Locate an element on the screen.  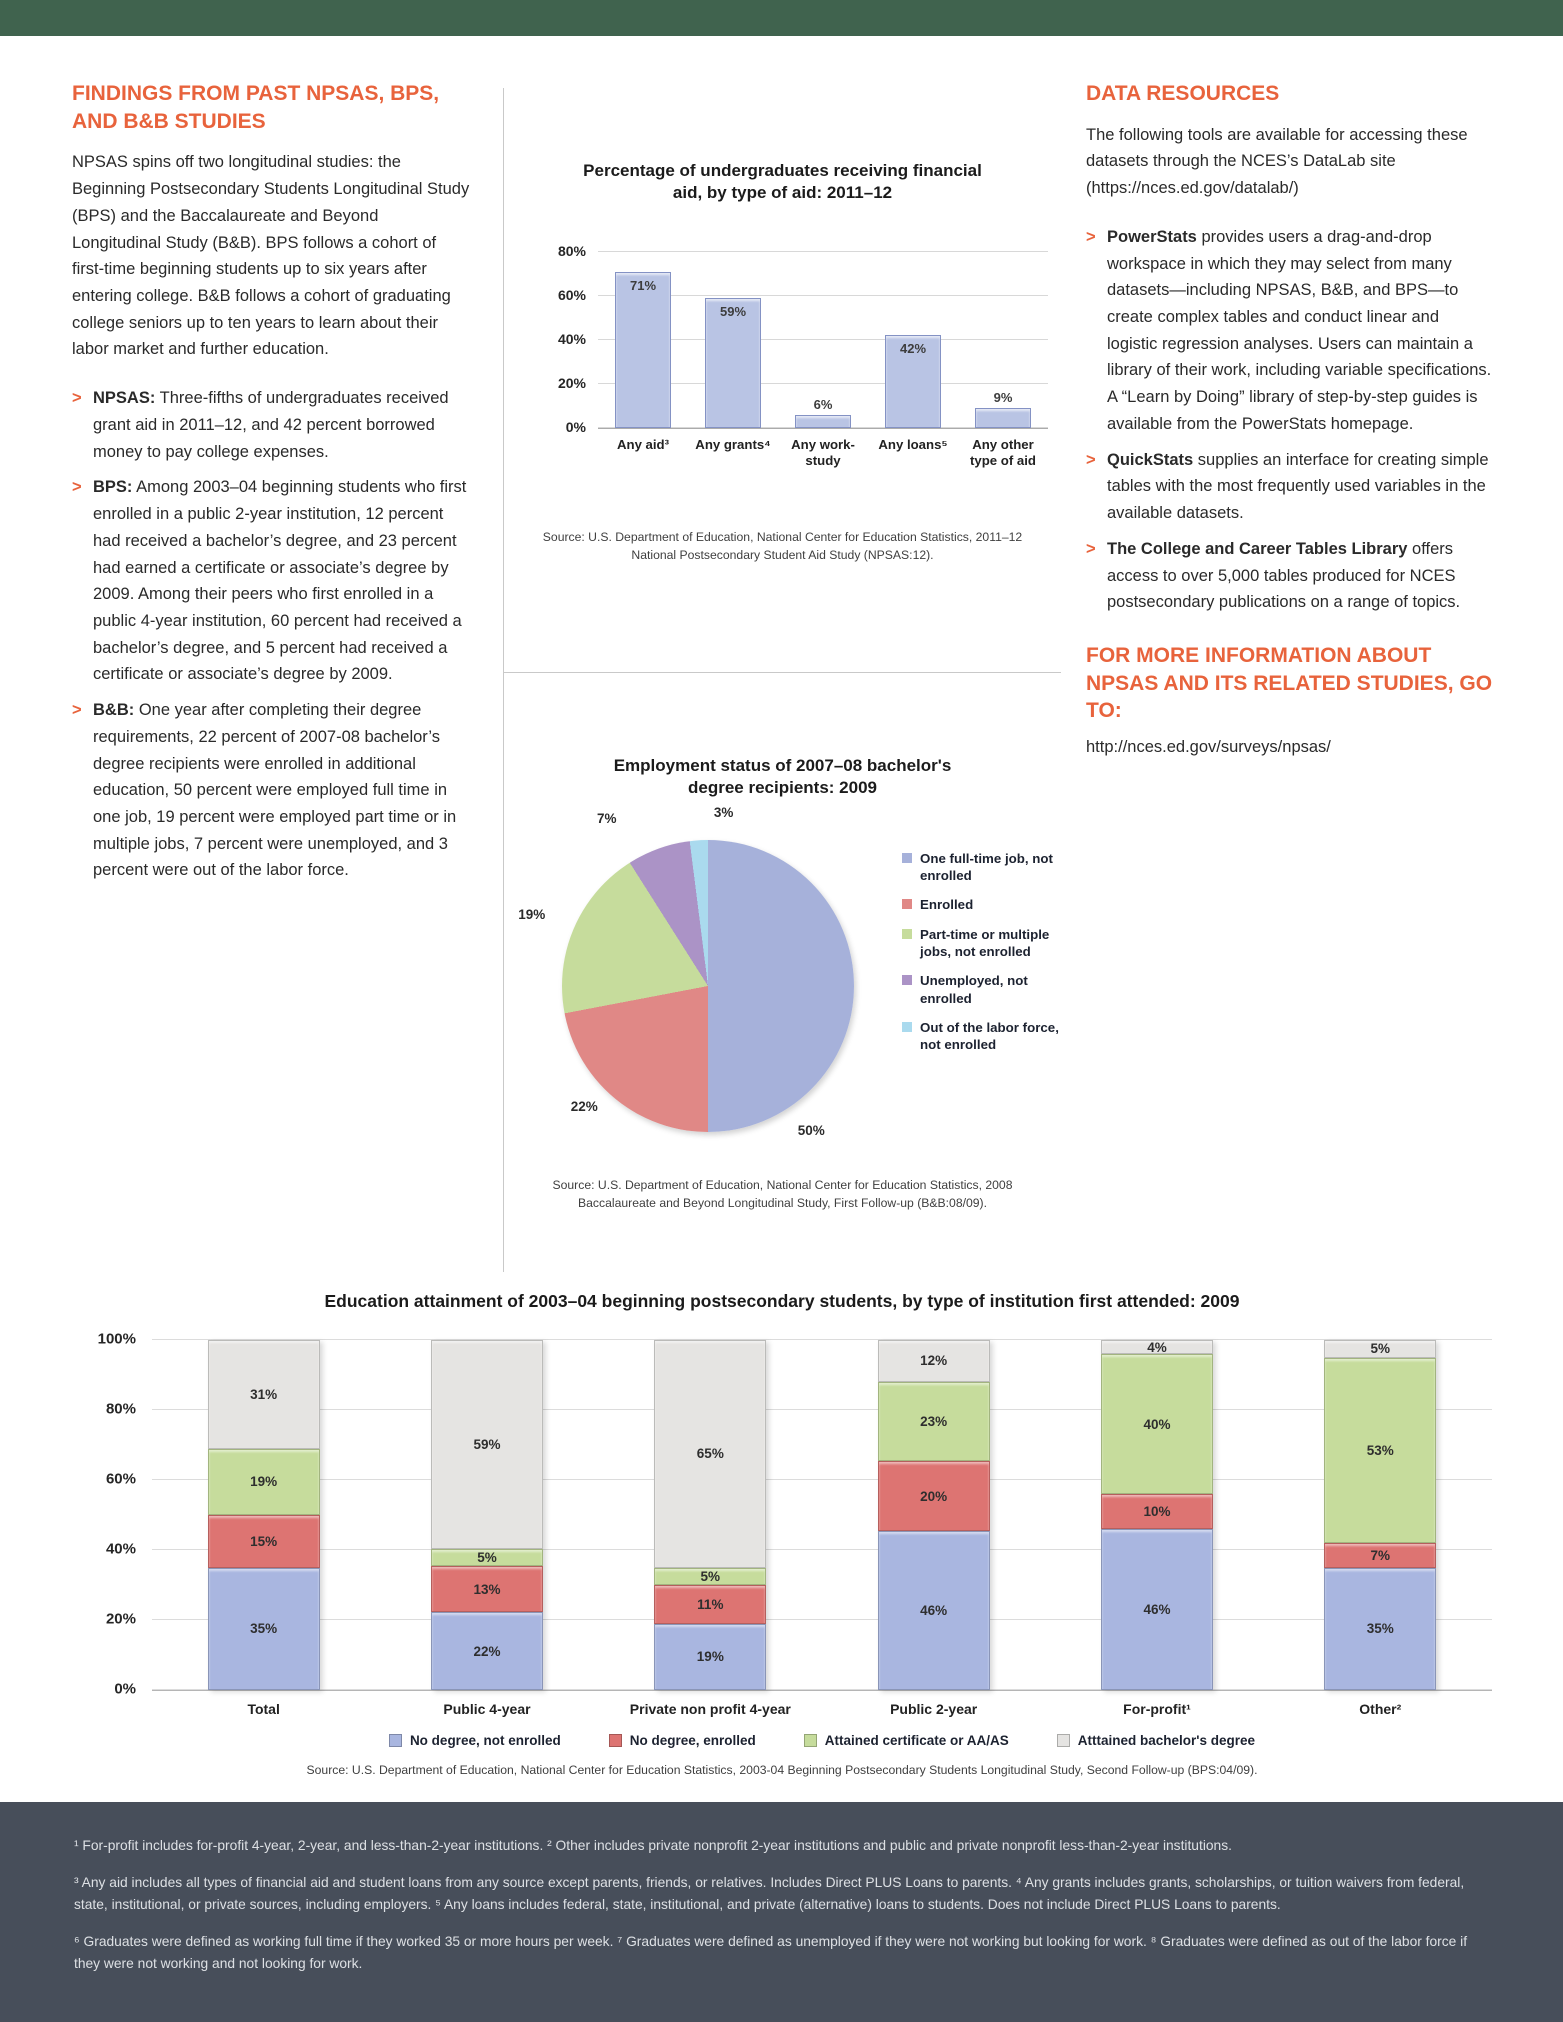
bar-category-label: Any other type of aid is located at coordinates (1003, 452).